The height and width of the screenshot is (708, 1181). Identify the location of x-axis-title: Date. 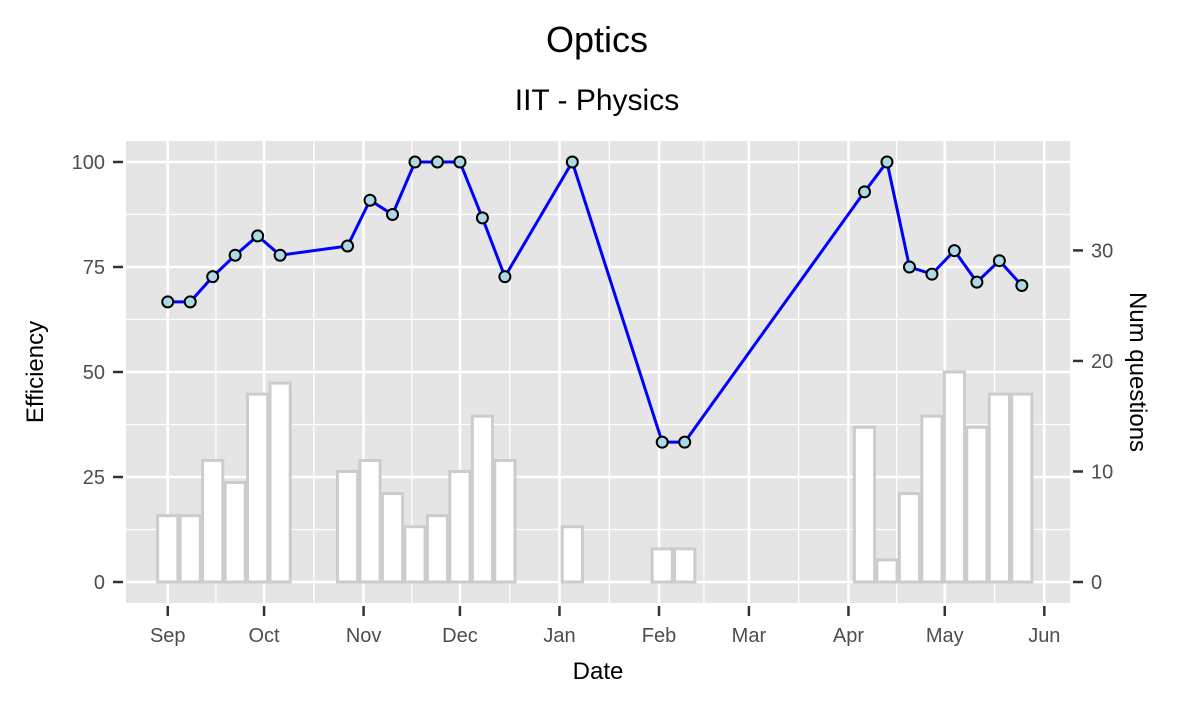
(598, 671).